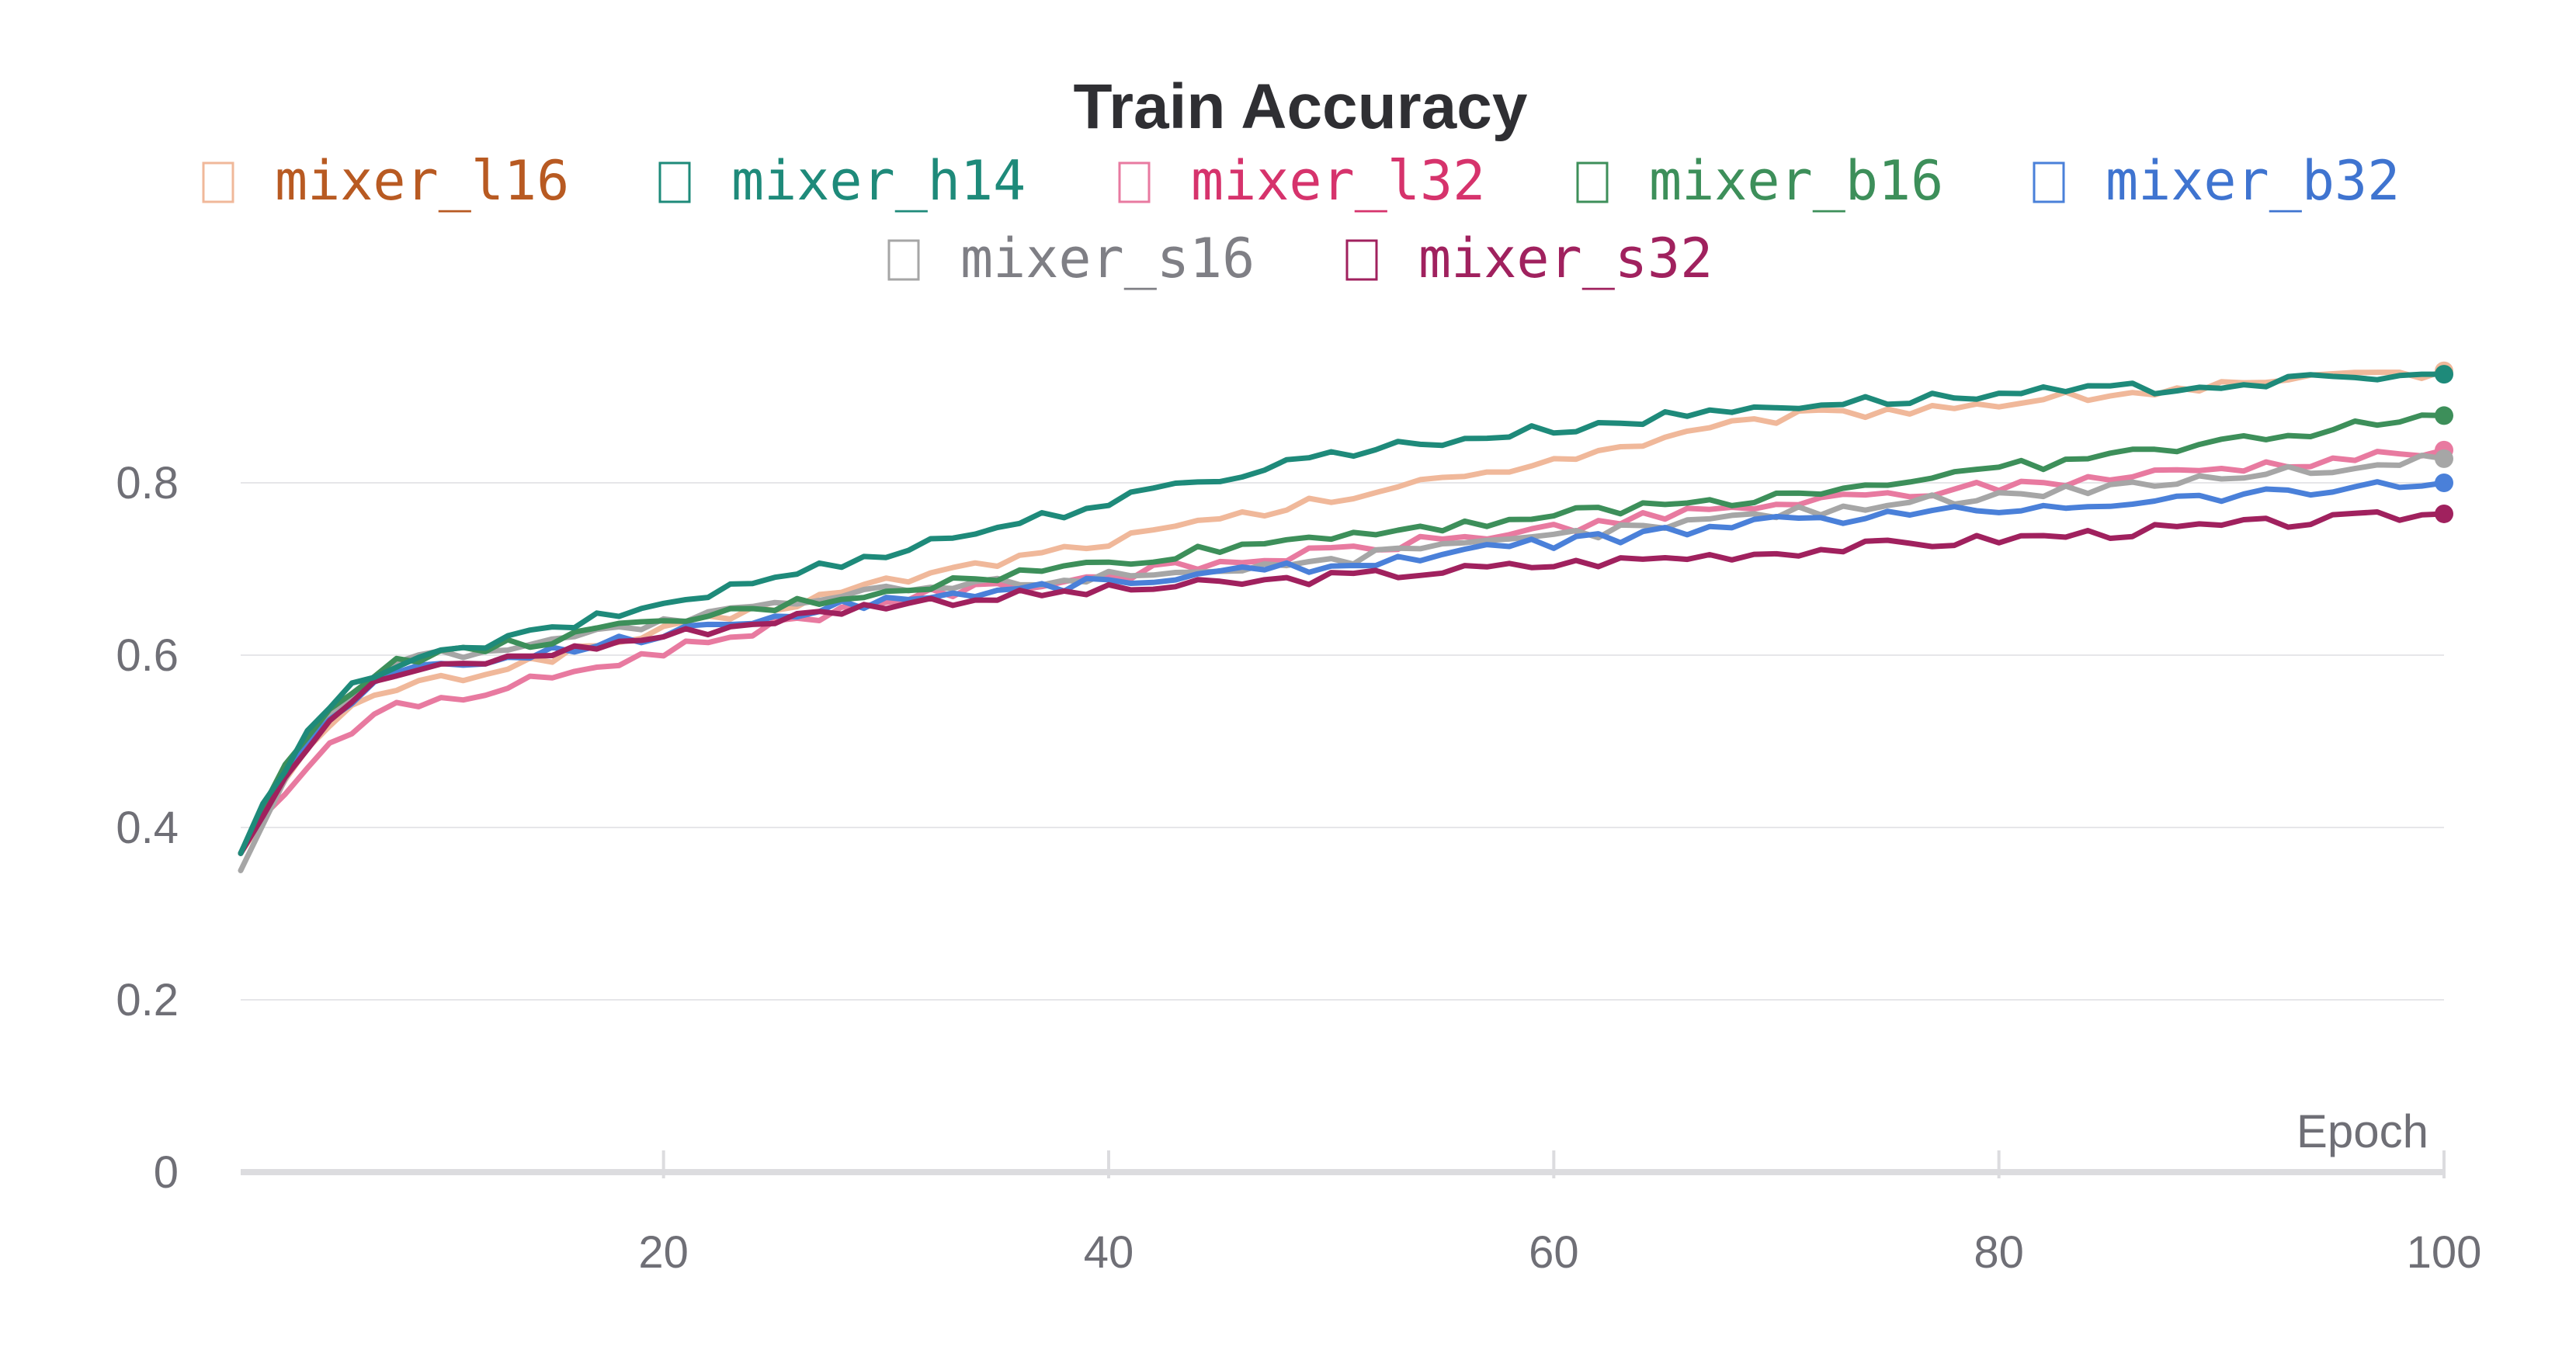 This screenshot has height=1353, width=2576. I want to click on series-end-point-mixer_s32, so click(2444, 513).